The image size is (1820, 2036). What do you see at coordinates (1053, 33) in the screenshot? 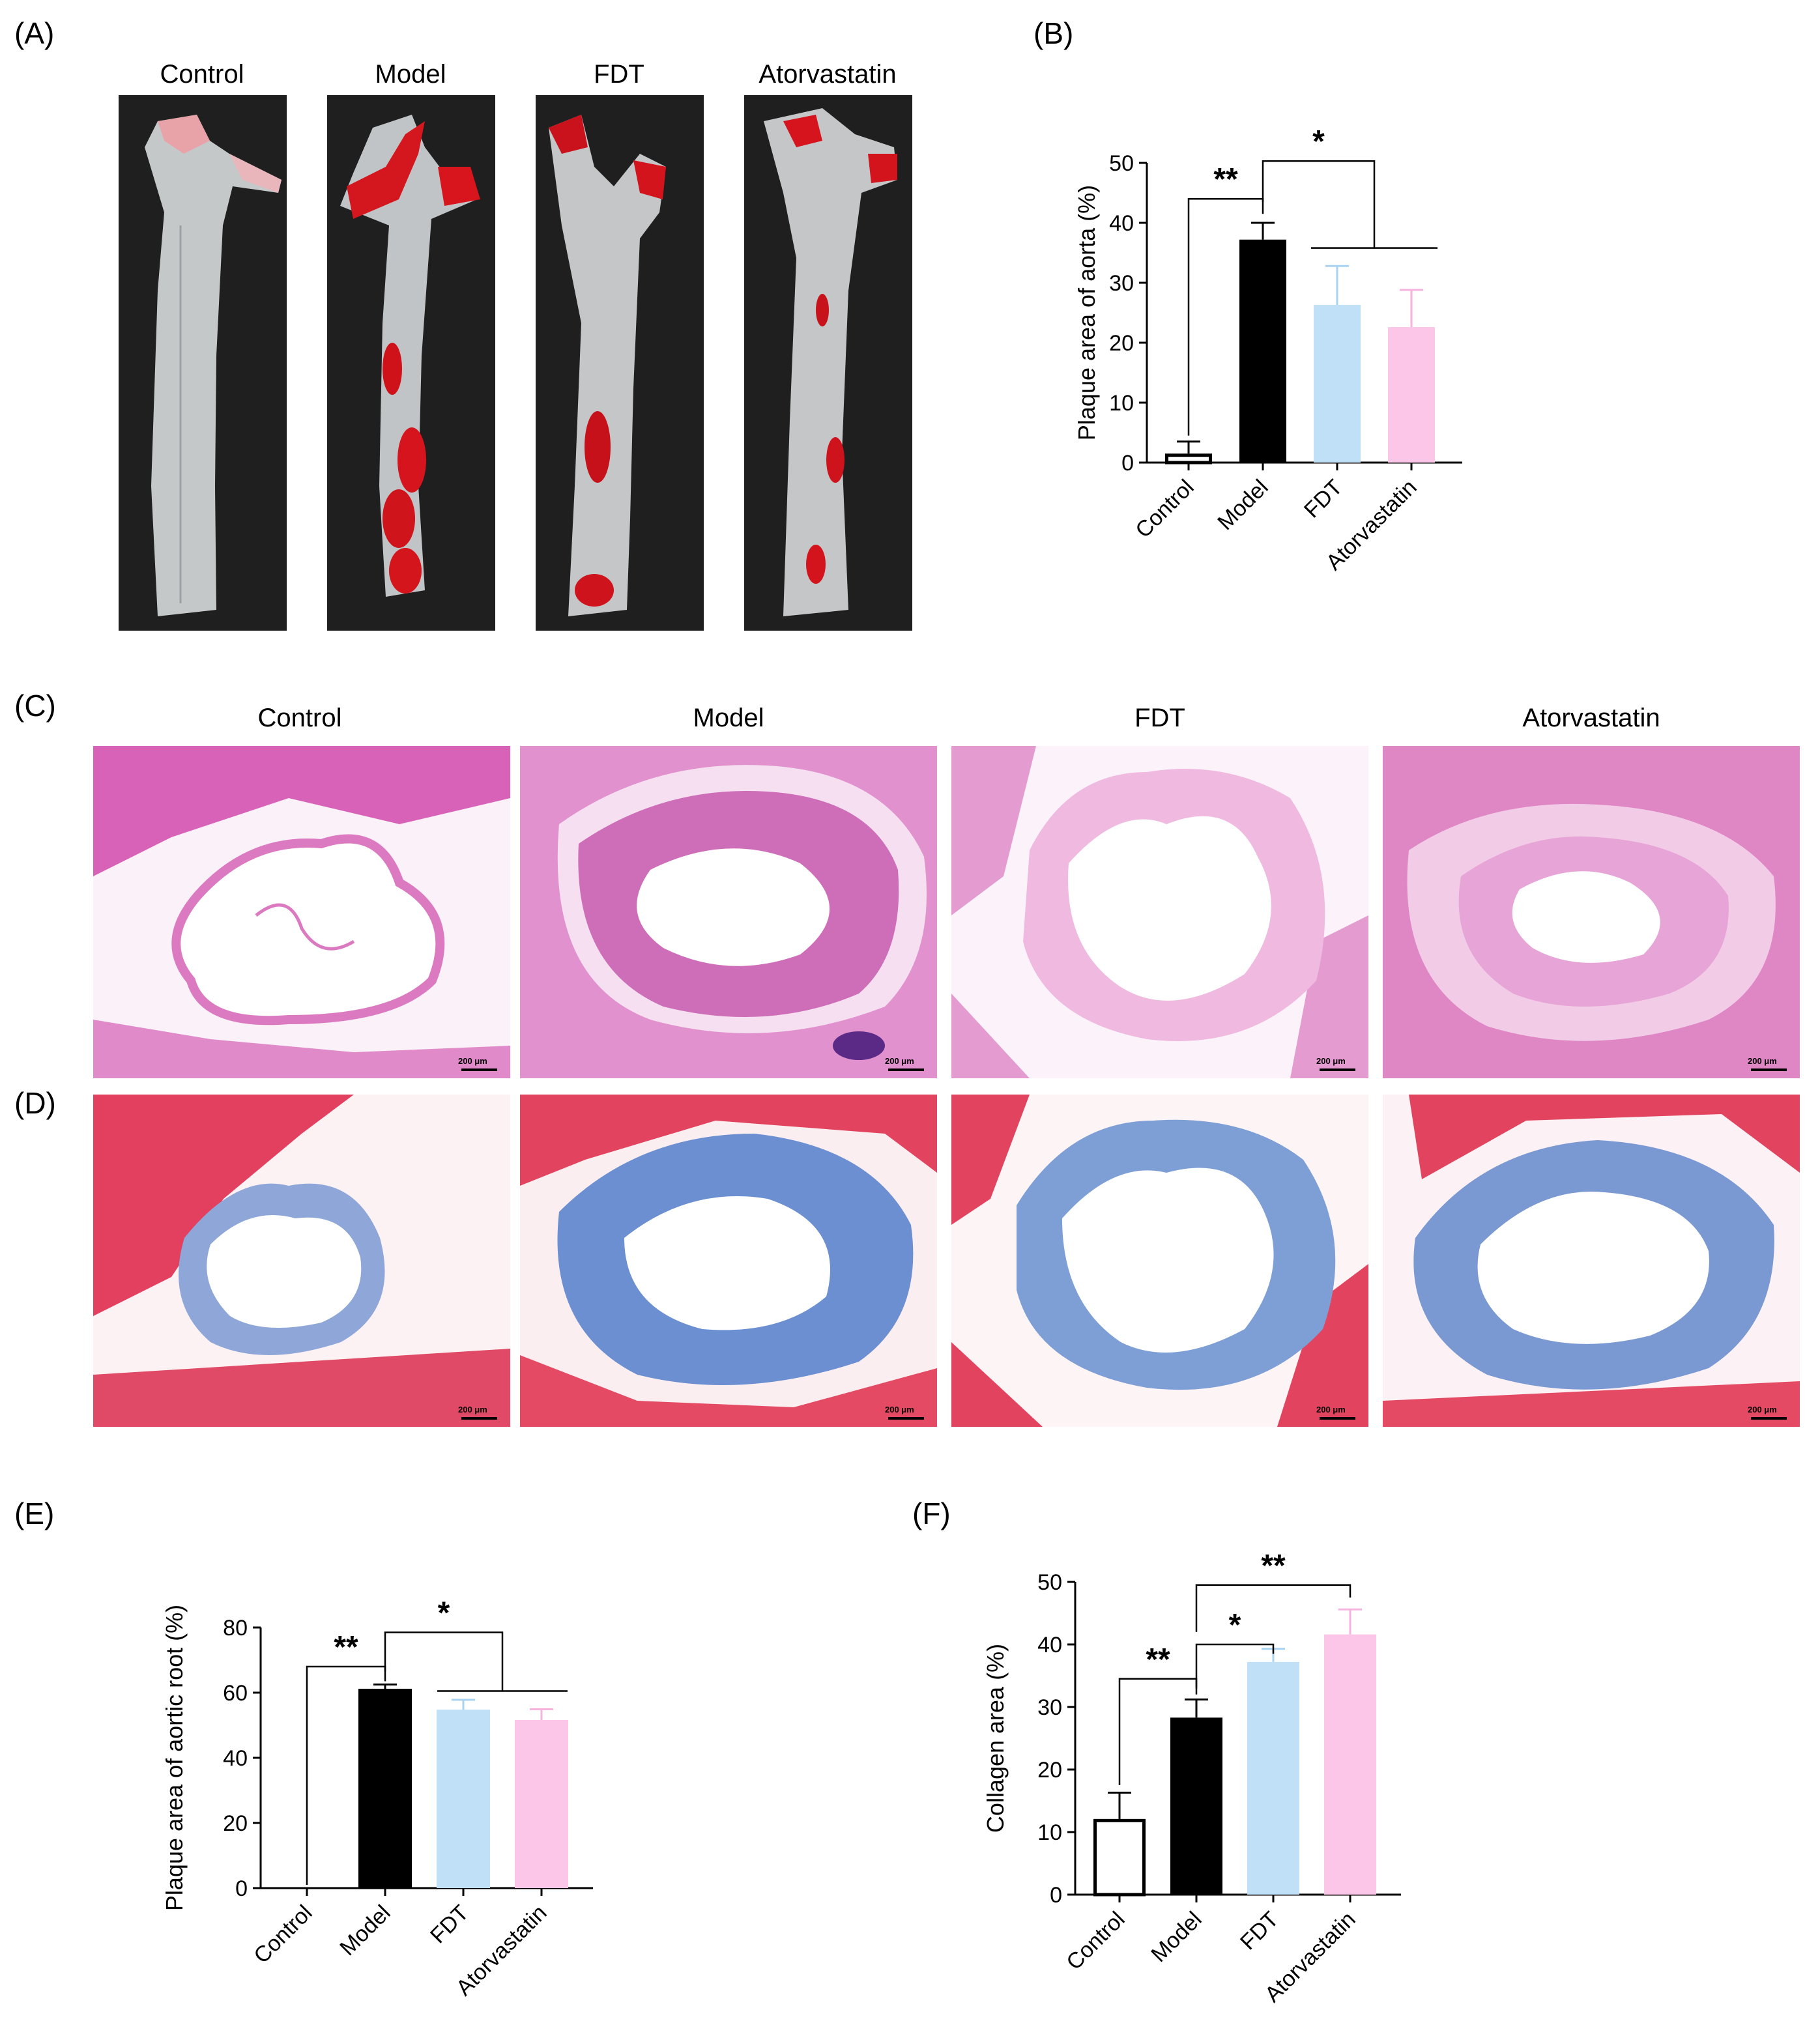
I see `panel-label-b: (B)` at bounding box center [1053, 33].